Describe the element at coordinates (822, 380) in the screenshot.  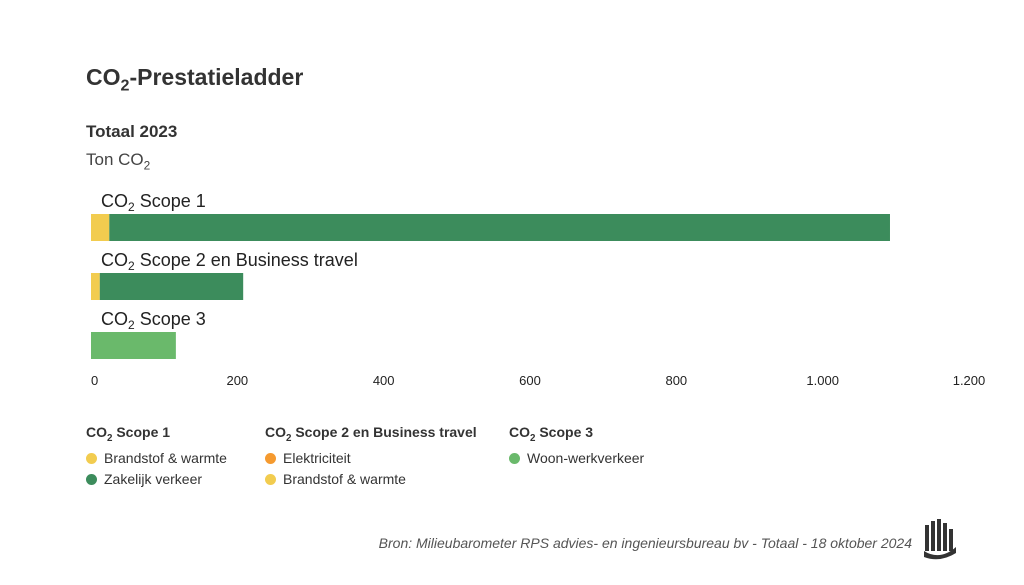
I see `x-tick-label: 1.000` at that location.